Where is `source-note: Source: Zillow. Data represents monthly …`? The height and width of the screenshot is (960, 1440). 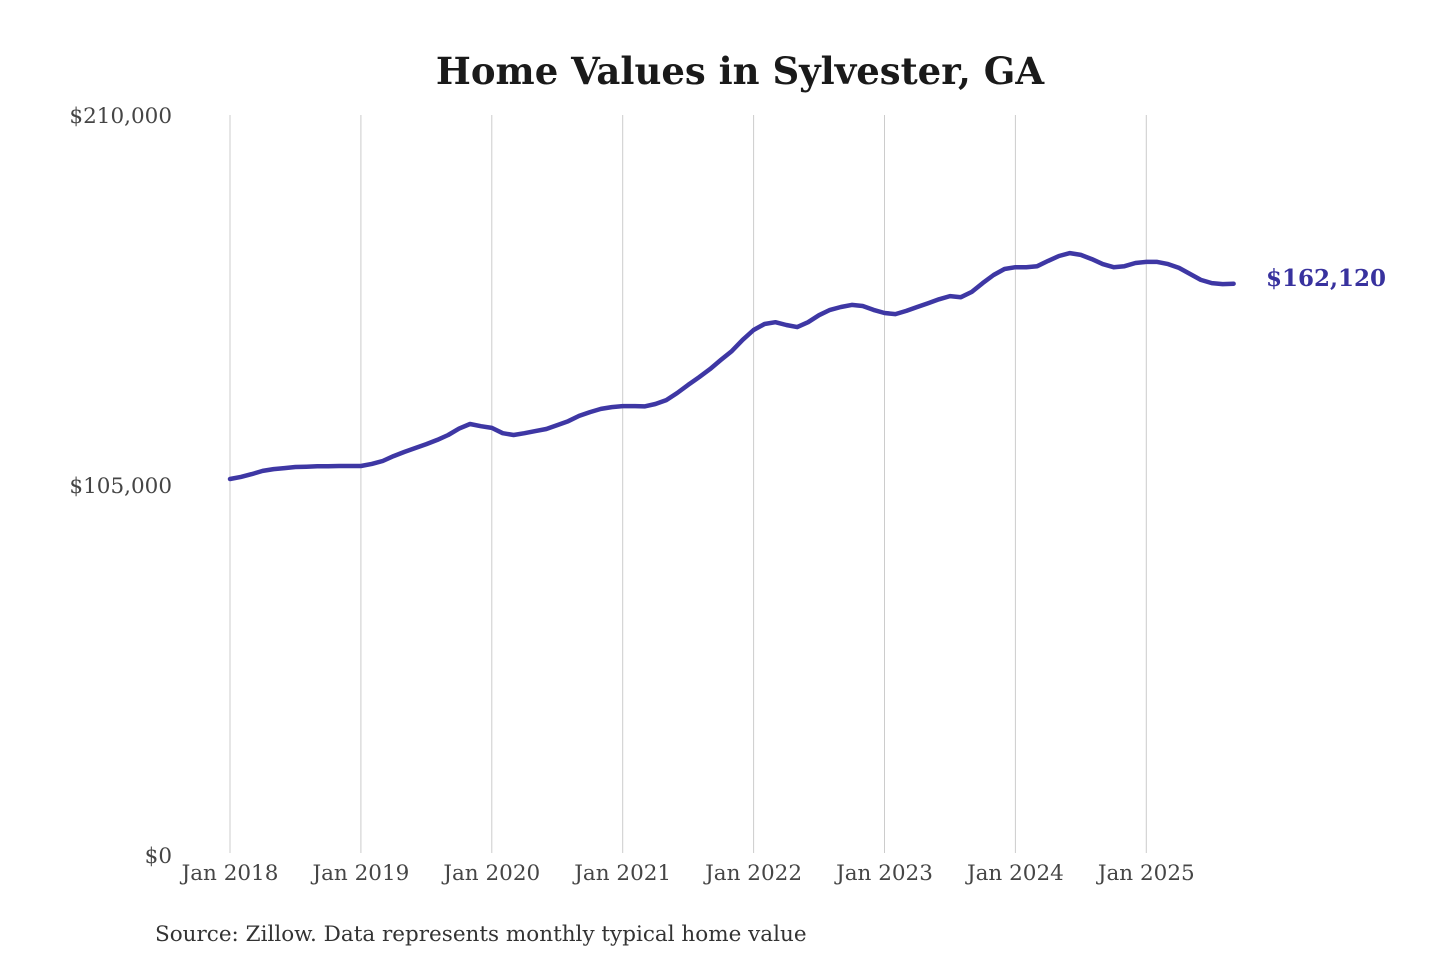
source-note: Source: Zillow. Data represents monthly … is located at coordinates (481, 934).